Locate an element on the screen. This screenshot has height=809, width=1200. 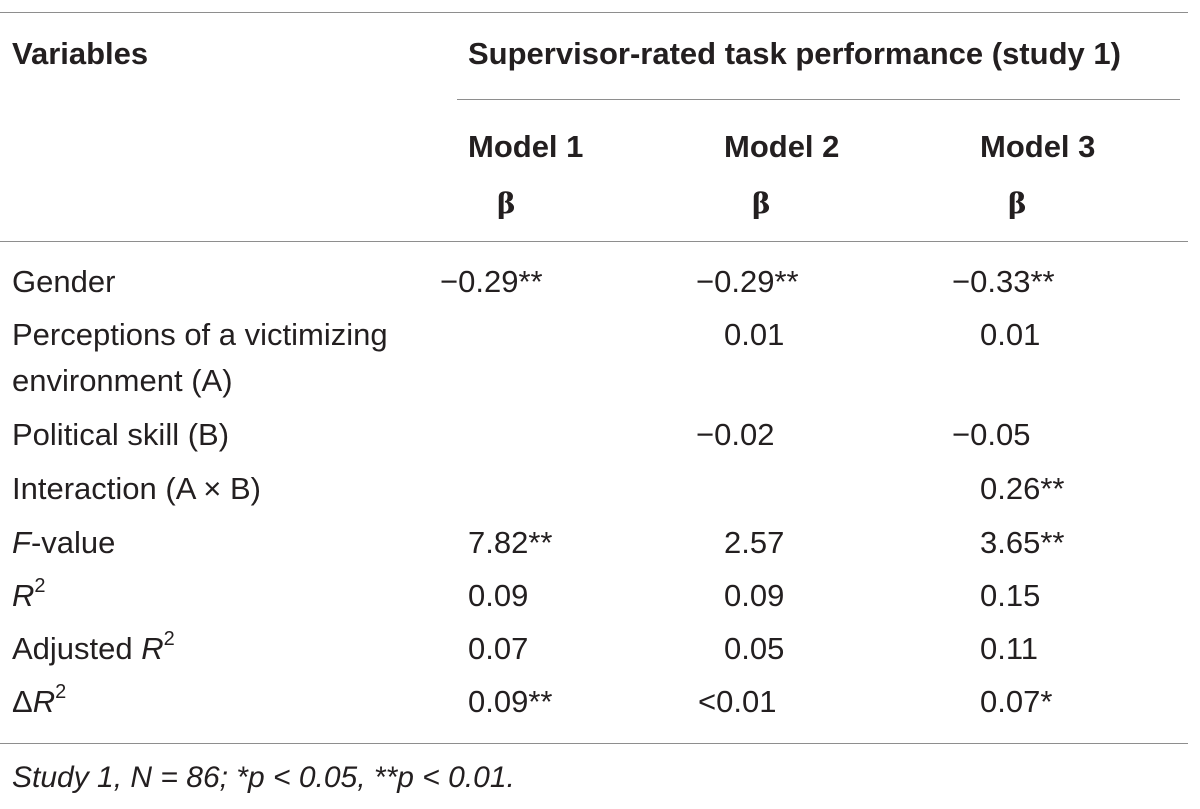
r-squared-model-1: 0.09 is located at coordinates (498, 595).